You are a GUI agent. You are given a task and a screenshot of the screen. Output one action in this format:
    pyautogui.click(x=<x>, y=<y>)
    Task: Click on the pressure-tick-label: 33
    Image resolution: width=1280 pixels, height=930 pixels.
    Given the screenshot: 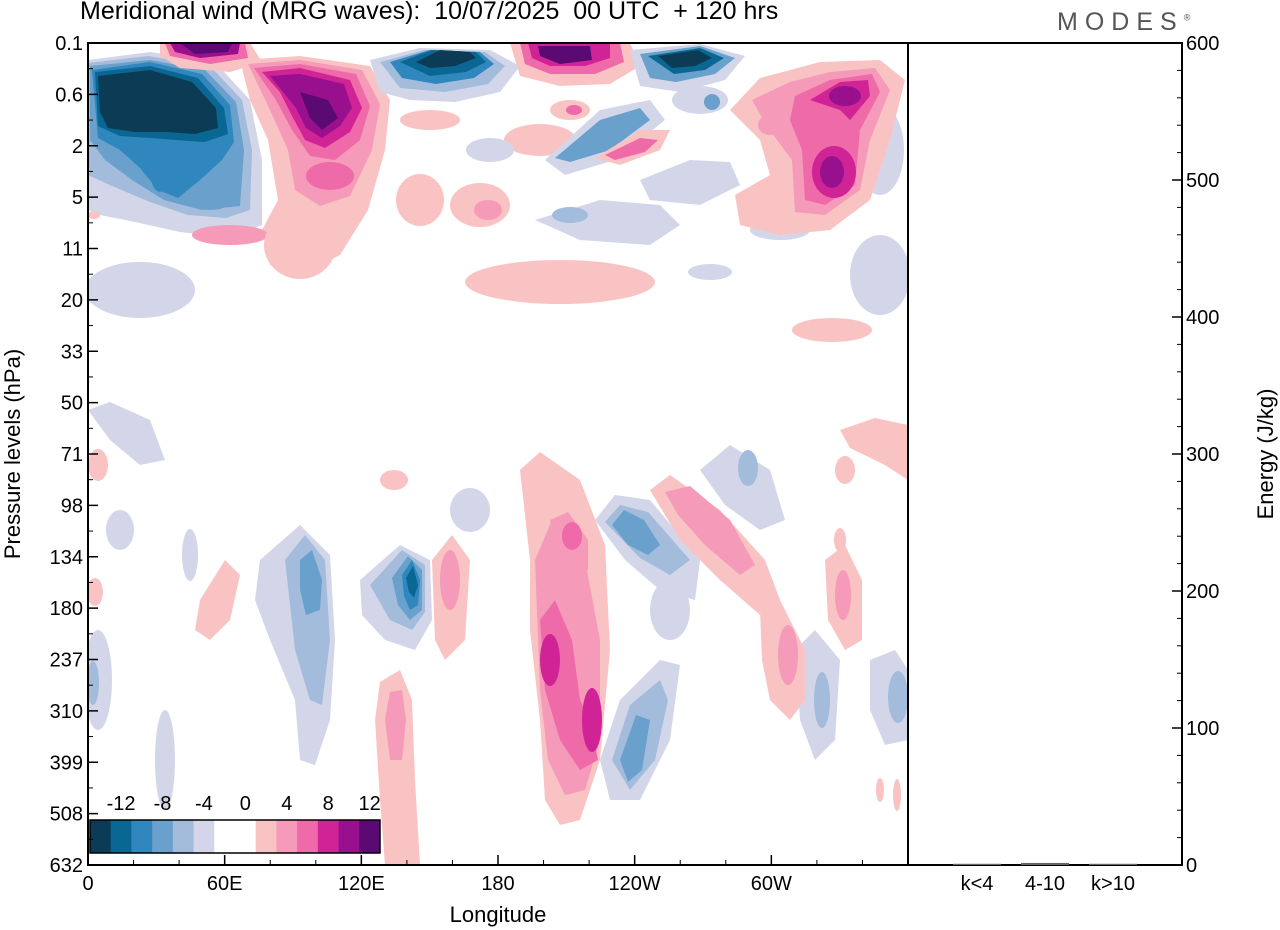 What is the action you would take?
    pyautogui.click(x=72, y=352)
    